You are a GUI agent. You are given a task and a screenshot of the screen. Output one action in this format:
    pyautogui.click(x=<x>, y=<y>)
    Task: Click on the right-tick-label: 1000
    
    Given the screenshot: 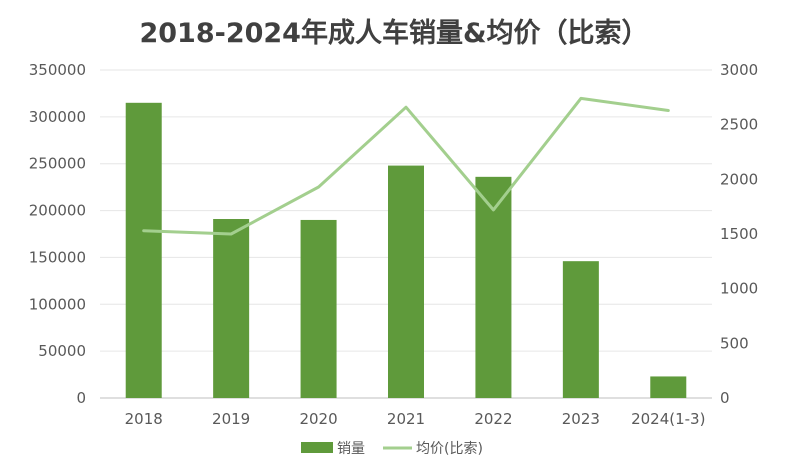 What is the action you would take?
    pyautogui.click(x=739, y=289)
    